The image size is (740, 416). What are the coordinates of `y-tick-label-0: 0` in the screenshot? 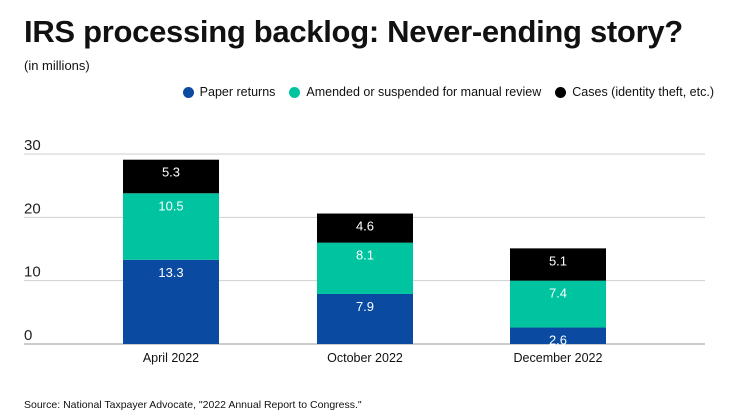 It's located at (28, 335).